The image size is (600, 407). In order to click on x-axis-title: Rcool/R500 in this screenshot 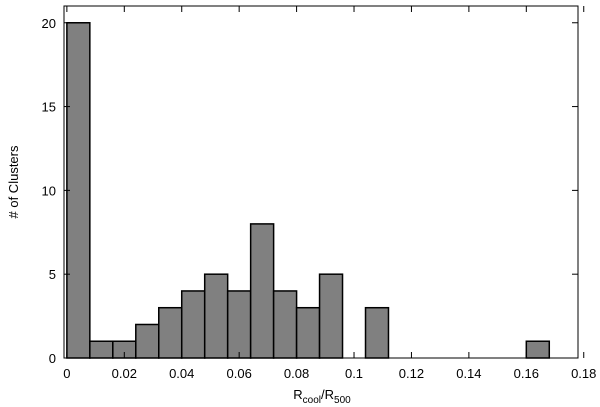, I will do `click(322, 396)`.